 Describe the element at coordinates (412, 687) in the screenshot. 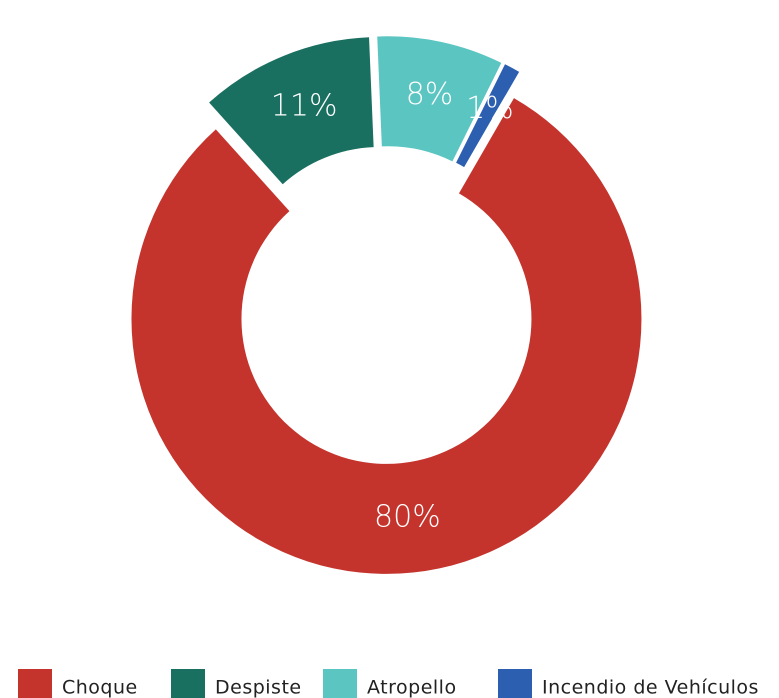

I see `legend-label: Atropello` at that location.